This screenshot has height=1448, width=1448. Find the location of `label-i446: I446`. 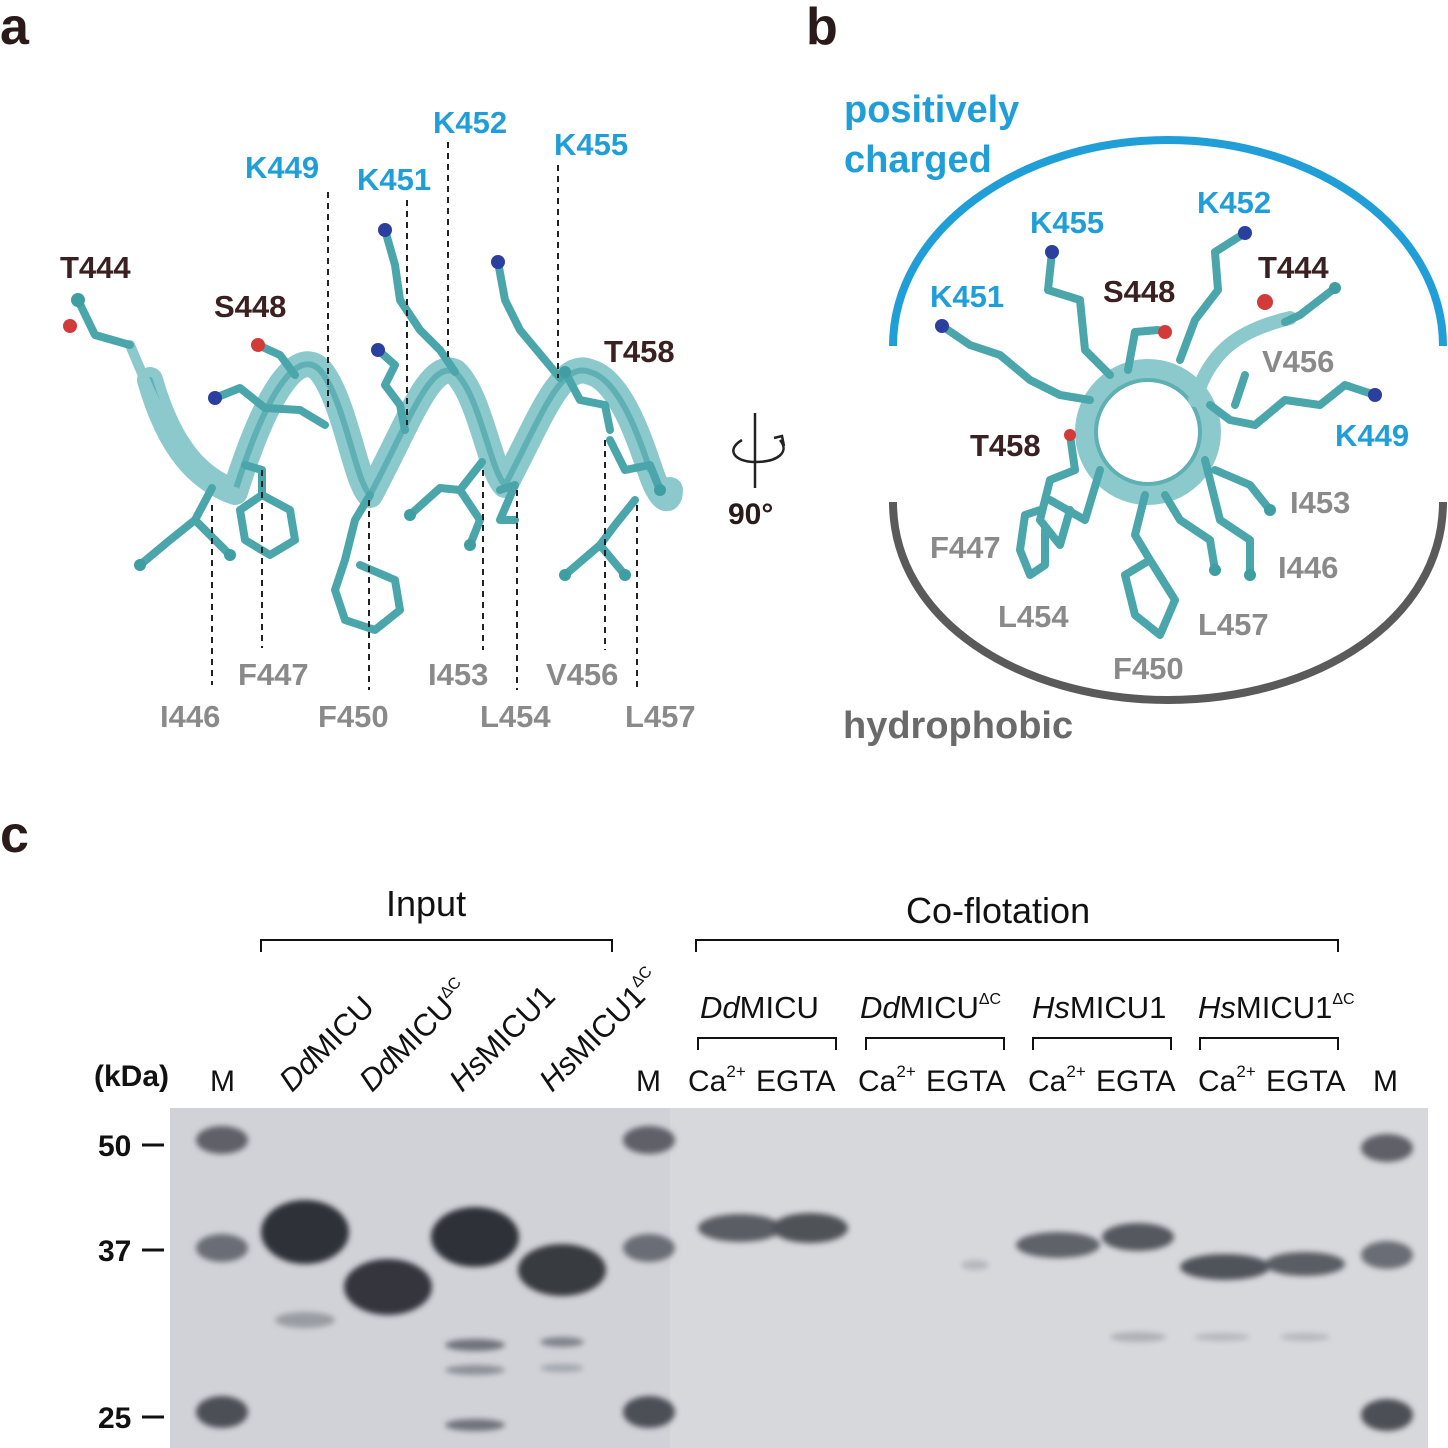

label-i446: I446 is located at coordinates (190, 716).